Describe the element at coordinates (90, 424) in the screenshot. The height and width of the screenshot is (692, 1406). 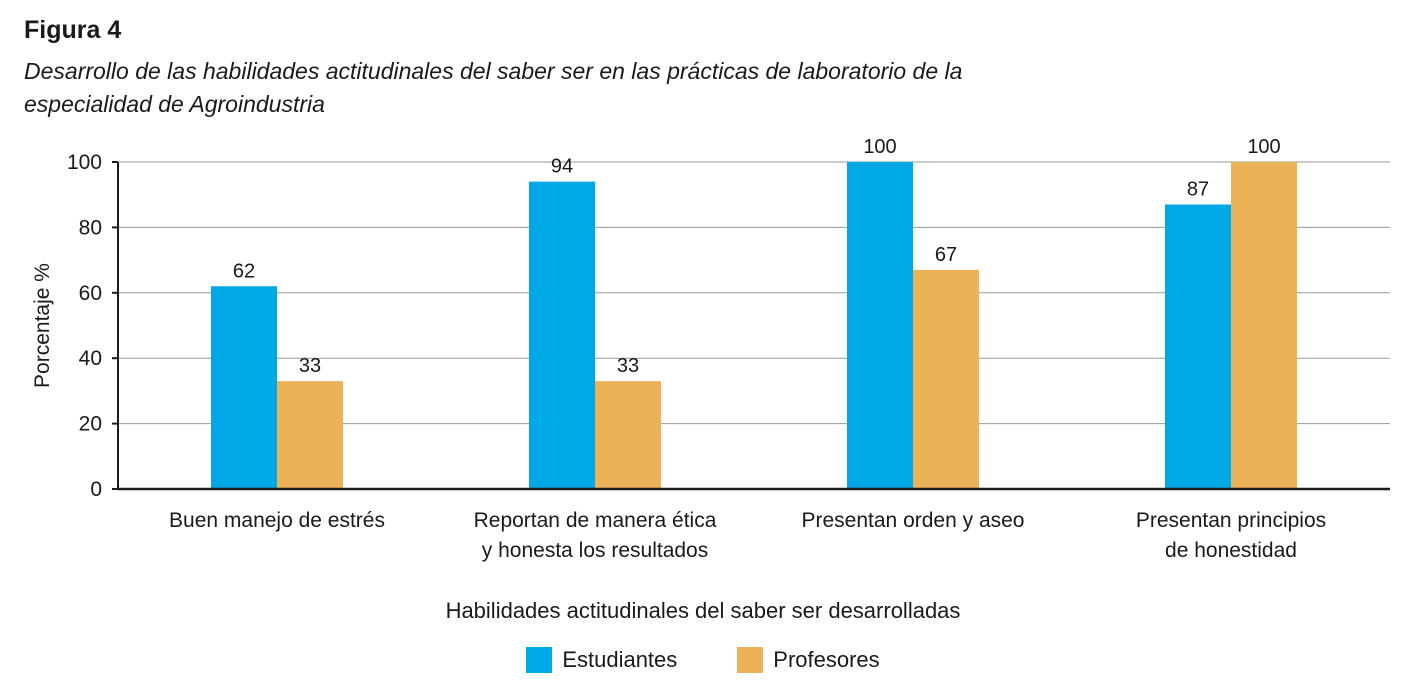
I see `y-tick-label-20: 20` at that location.